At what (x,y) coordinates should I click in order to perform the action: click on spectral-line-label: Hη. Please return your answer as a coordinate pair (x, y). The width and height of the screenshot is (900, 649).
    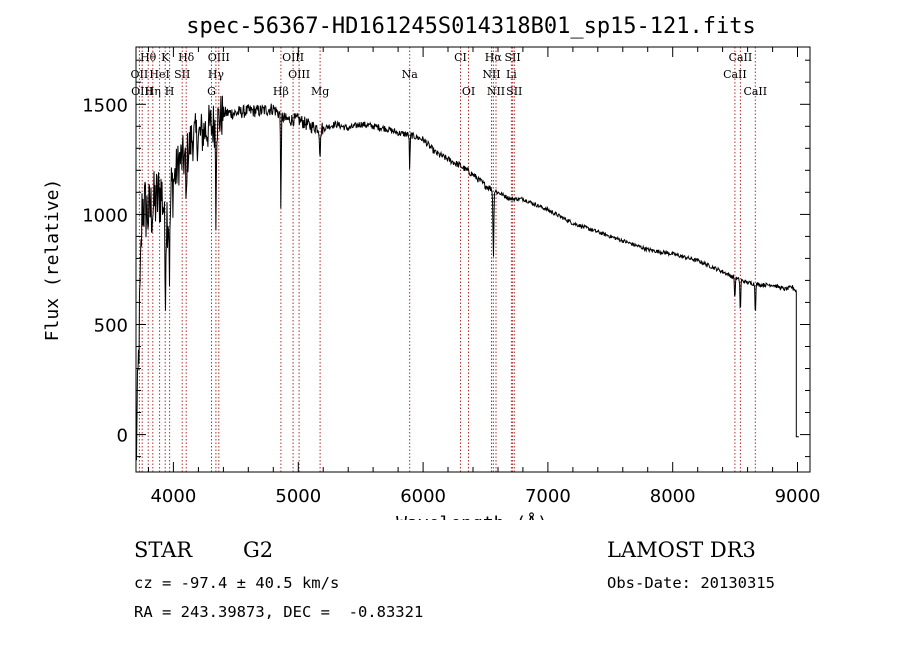
    Looking at the image, I should click on (153, 91).